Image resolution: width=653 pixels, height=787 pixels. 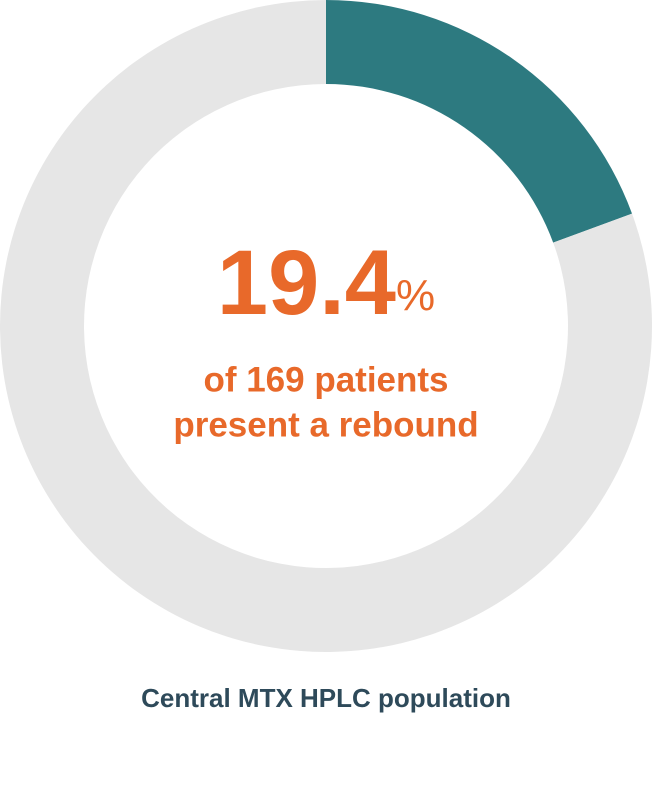 What do you see at coordinates (325, 379) in the screenshot?
I see `annotation: of 169 patients` at bounding box center [325, 379].